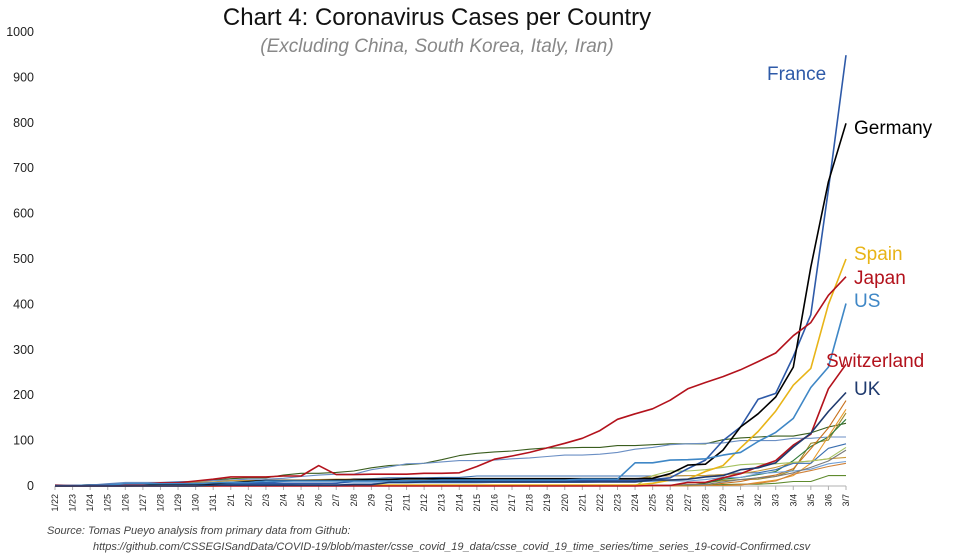 This screenshot has width=960, height=560. Describe the element at coordinates (688, 503) in the screenshot. I see `x-tick-label: 2/27` at that location.